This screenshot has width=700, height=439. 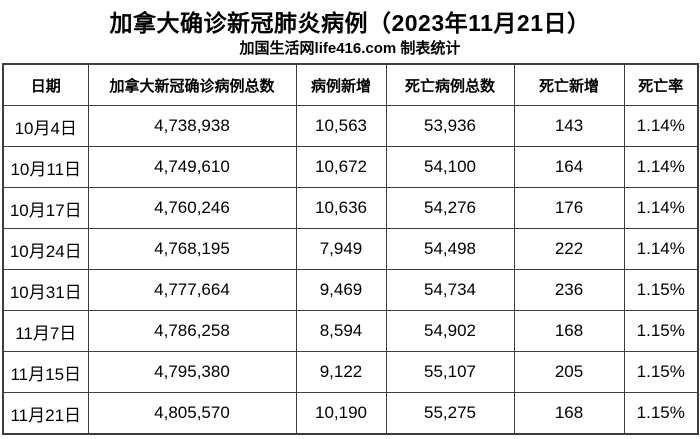 I want to click on table-header-row: 日期 加拿大新冠确诊病例总数 病例新增 死亡病例总数 死亡新增 死亡率, so click(x=350, y=84).